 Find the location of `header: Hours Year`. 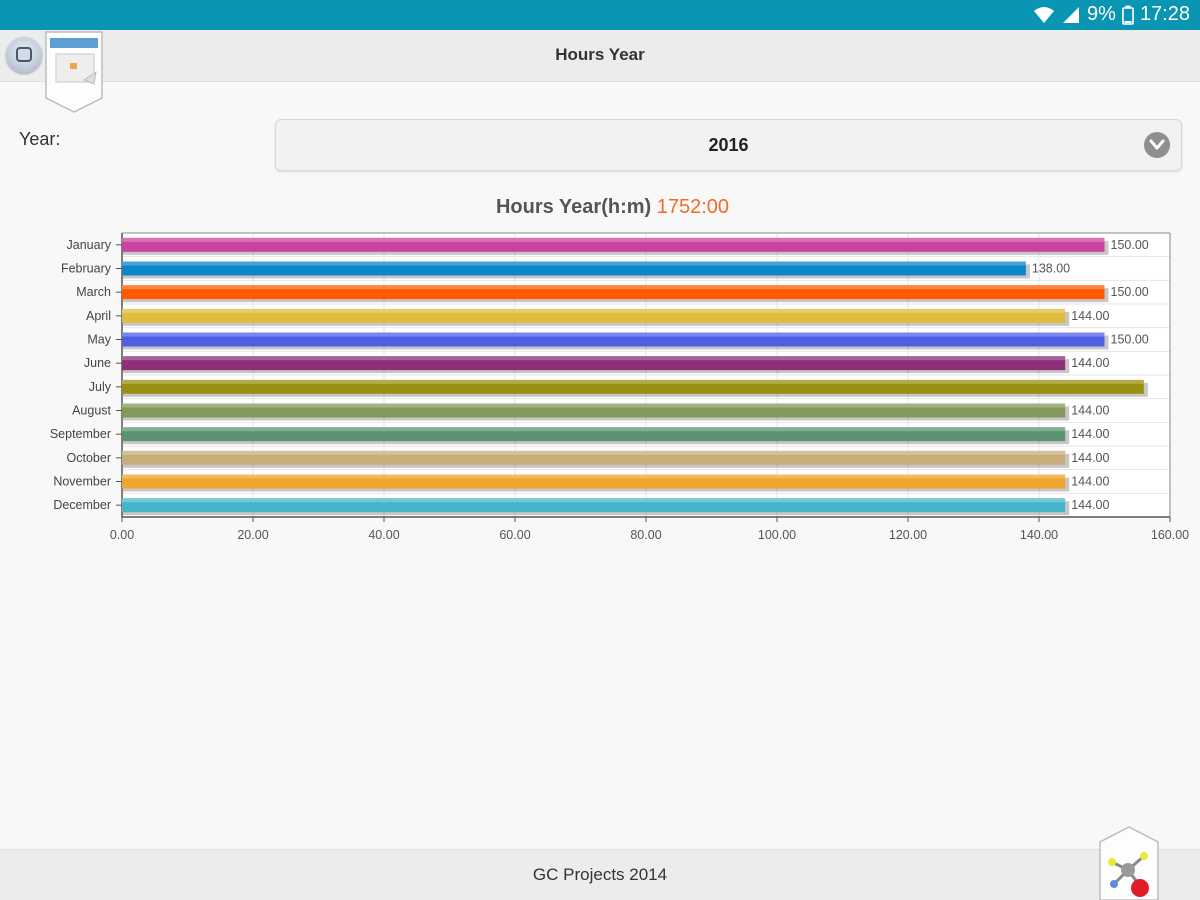

header: Hours Year is located at coordinates (600, 56).